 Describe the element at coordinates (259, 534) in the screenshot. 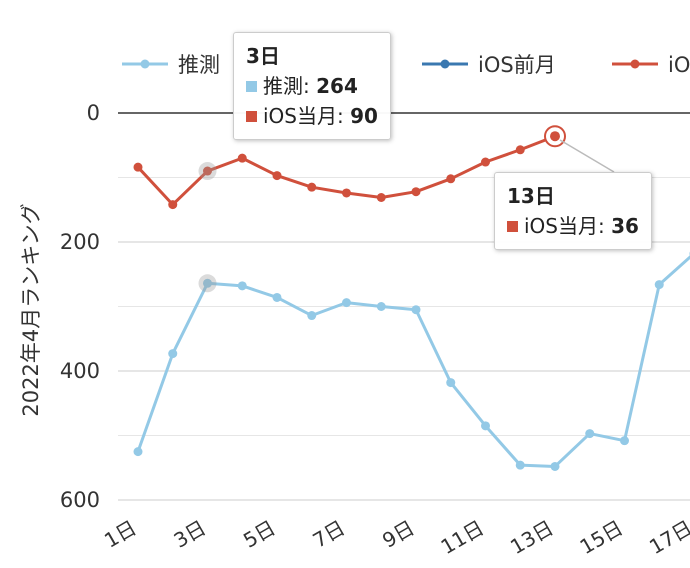

I see `x-tick-label: 5日` at that location.